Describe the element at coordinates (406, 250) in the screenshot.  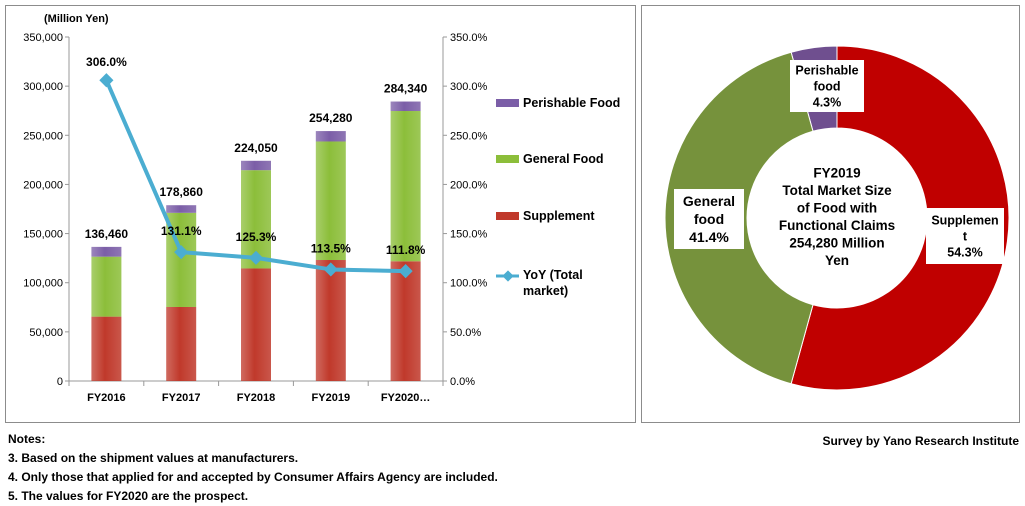
I see `yoy-data-label: 111.8%` at that location.